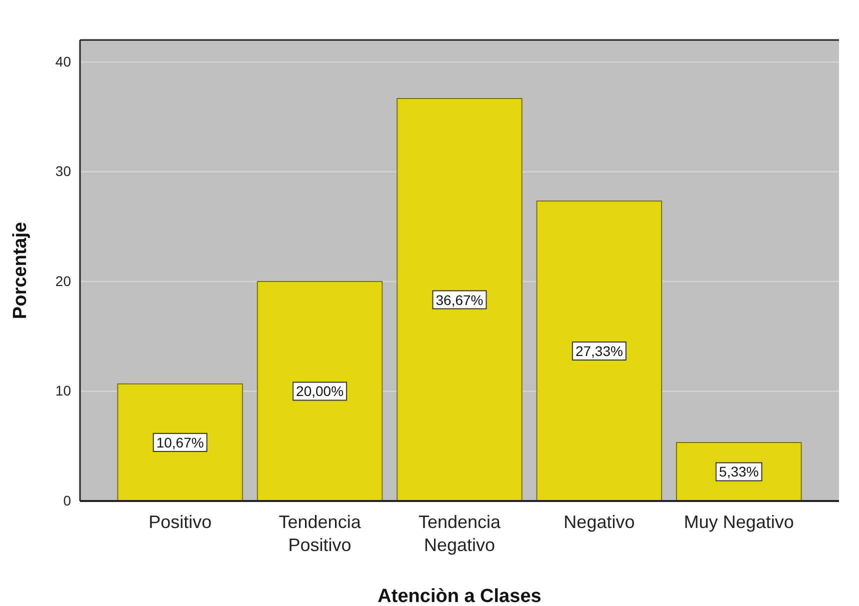 The image size is (859, 606). I want to click on x-tick-label: Tendencia Positivo, so click(320, 534).